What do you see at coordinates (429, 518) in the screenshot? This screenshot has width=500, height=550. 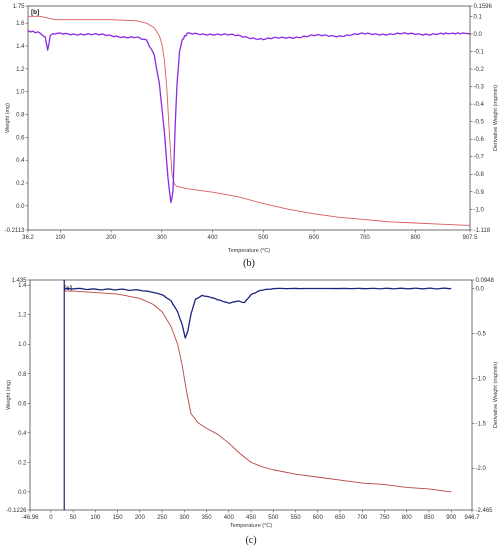 I see `x-tick-label: 850` at bounding box center [429, 518].